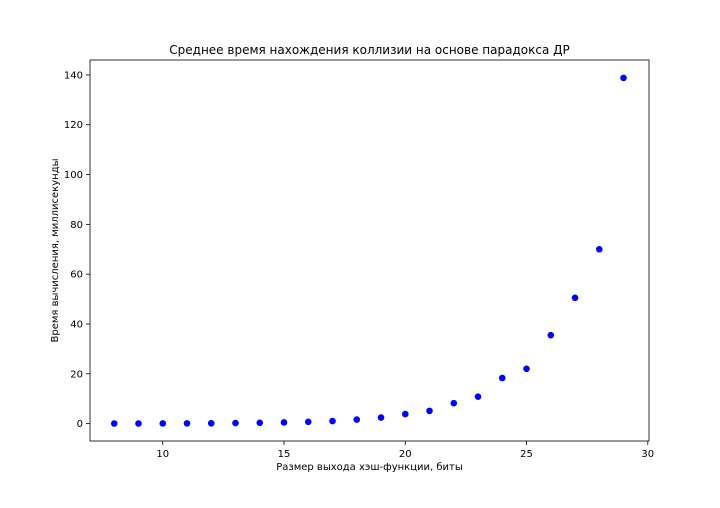 This screenshot has height=508, width=720. What do you see at coordinates (76, 275) in the screenshot?
I see `y-tick-label: 60` at bounding box center [76, 275].